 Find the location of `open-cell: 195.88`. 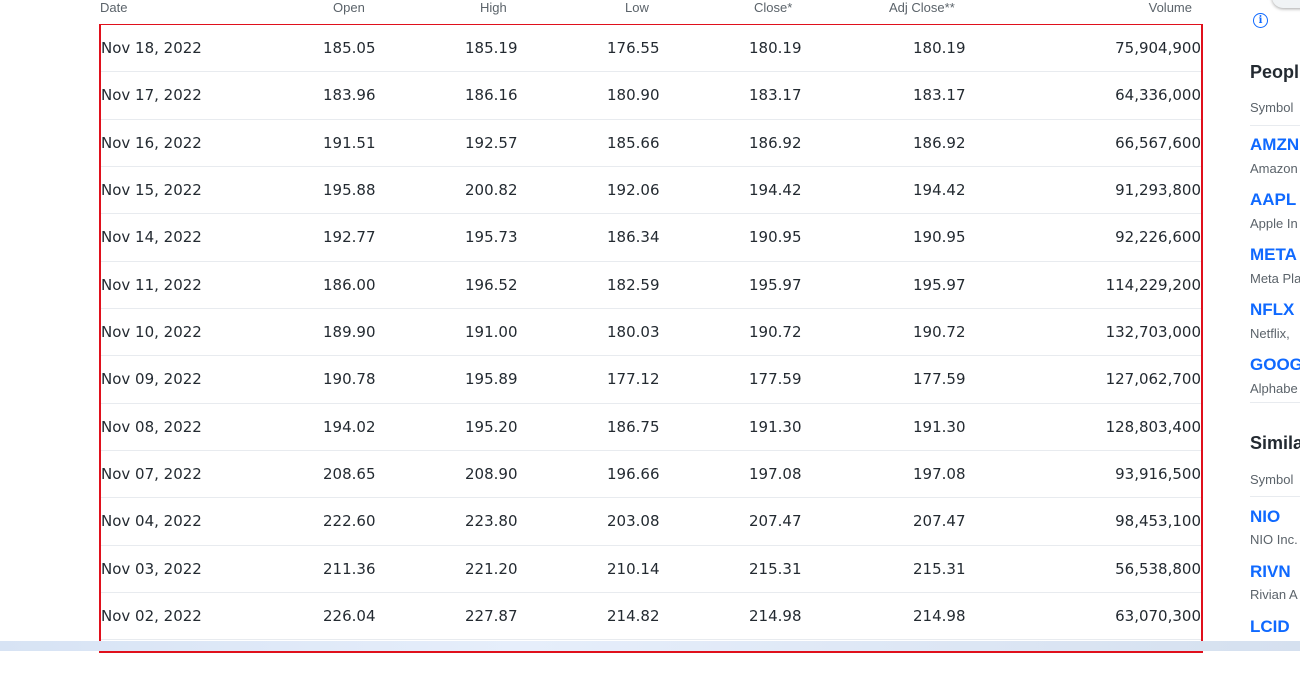

open-cell: 195.88 is located at coordinates (349, 190).